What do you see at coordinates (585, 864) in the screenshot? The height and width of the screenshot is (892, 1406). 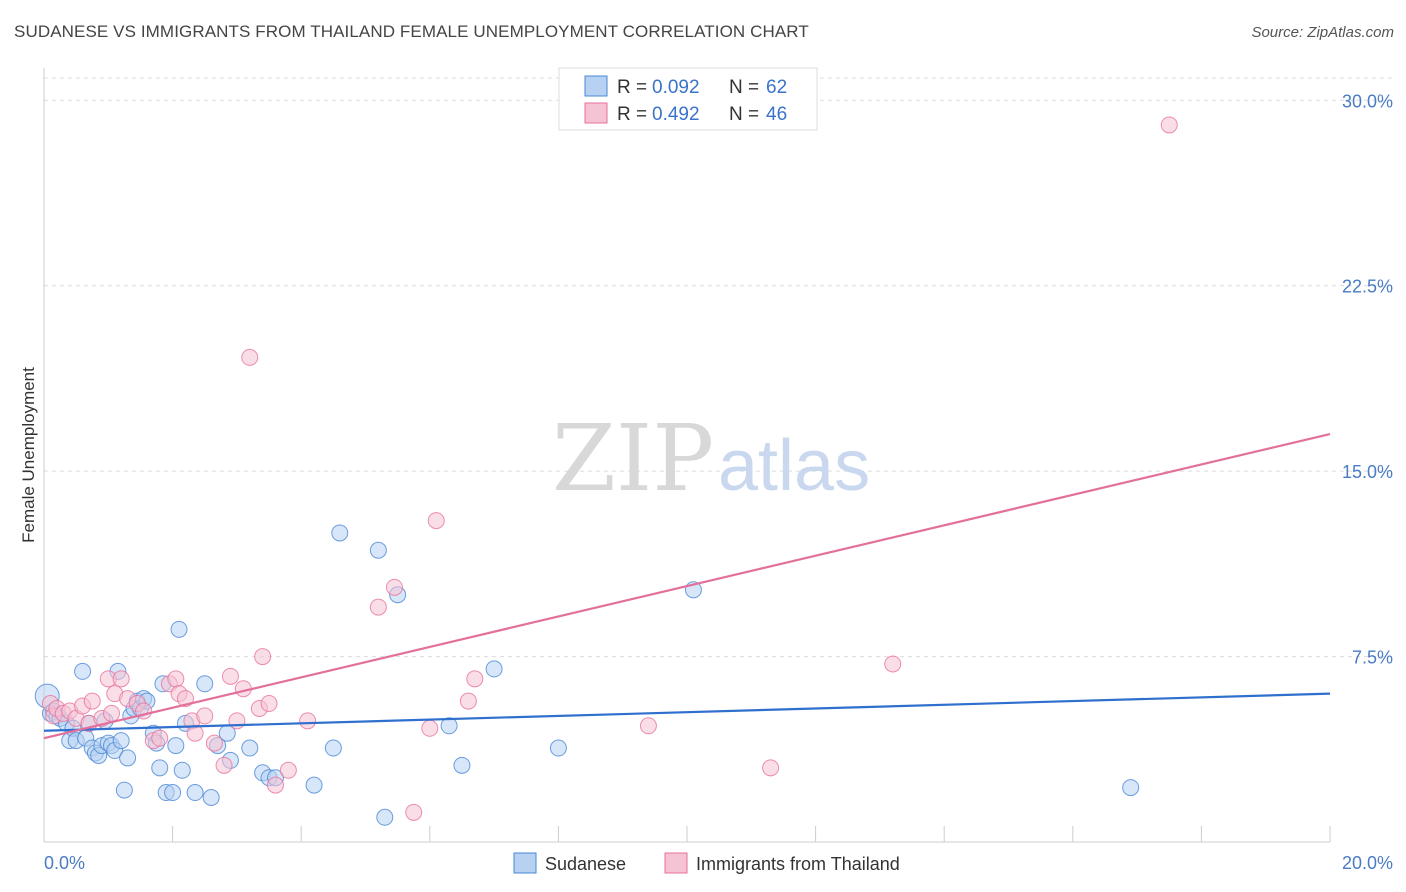 I see `bottom-legend-sudanese: Sudanese` at bounding box center [585, 864].